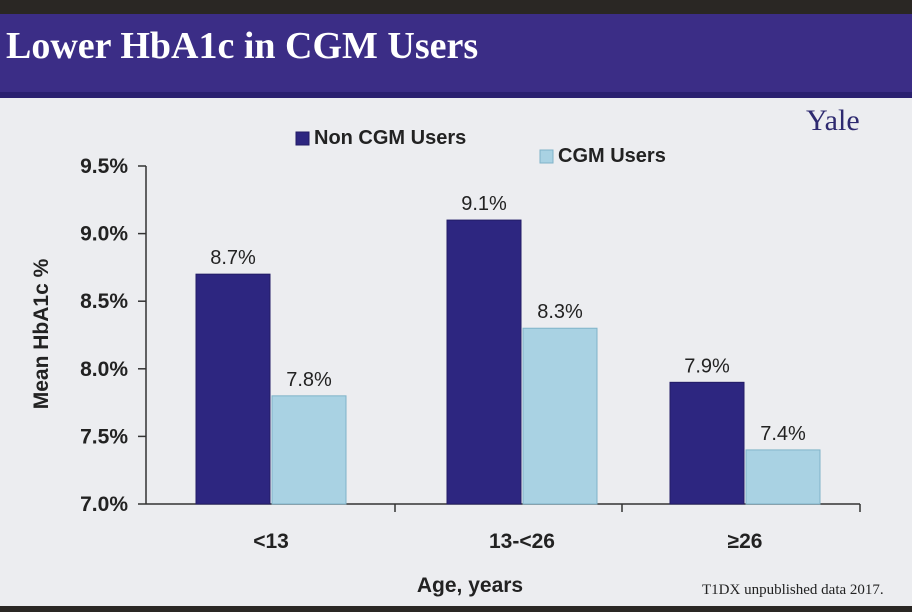 This screenshot has width=912, height=612. Describe the element at coordinates (783, 434) in the screenshot. I see `data-label: 7.4%` at that location.